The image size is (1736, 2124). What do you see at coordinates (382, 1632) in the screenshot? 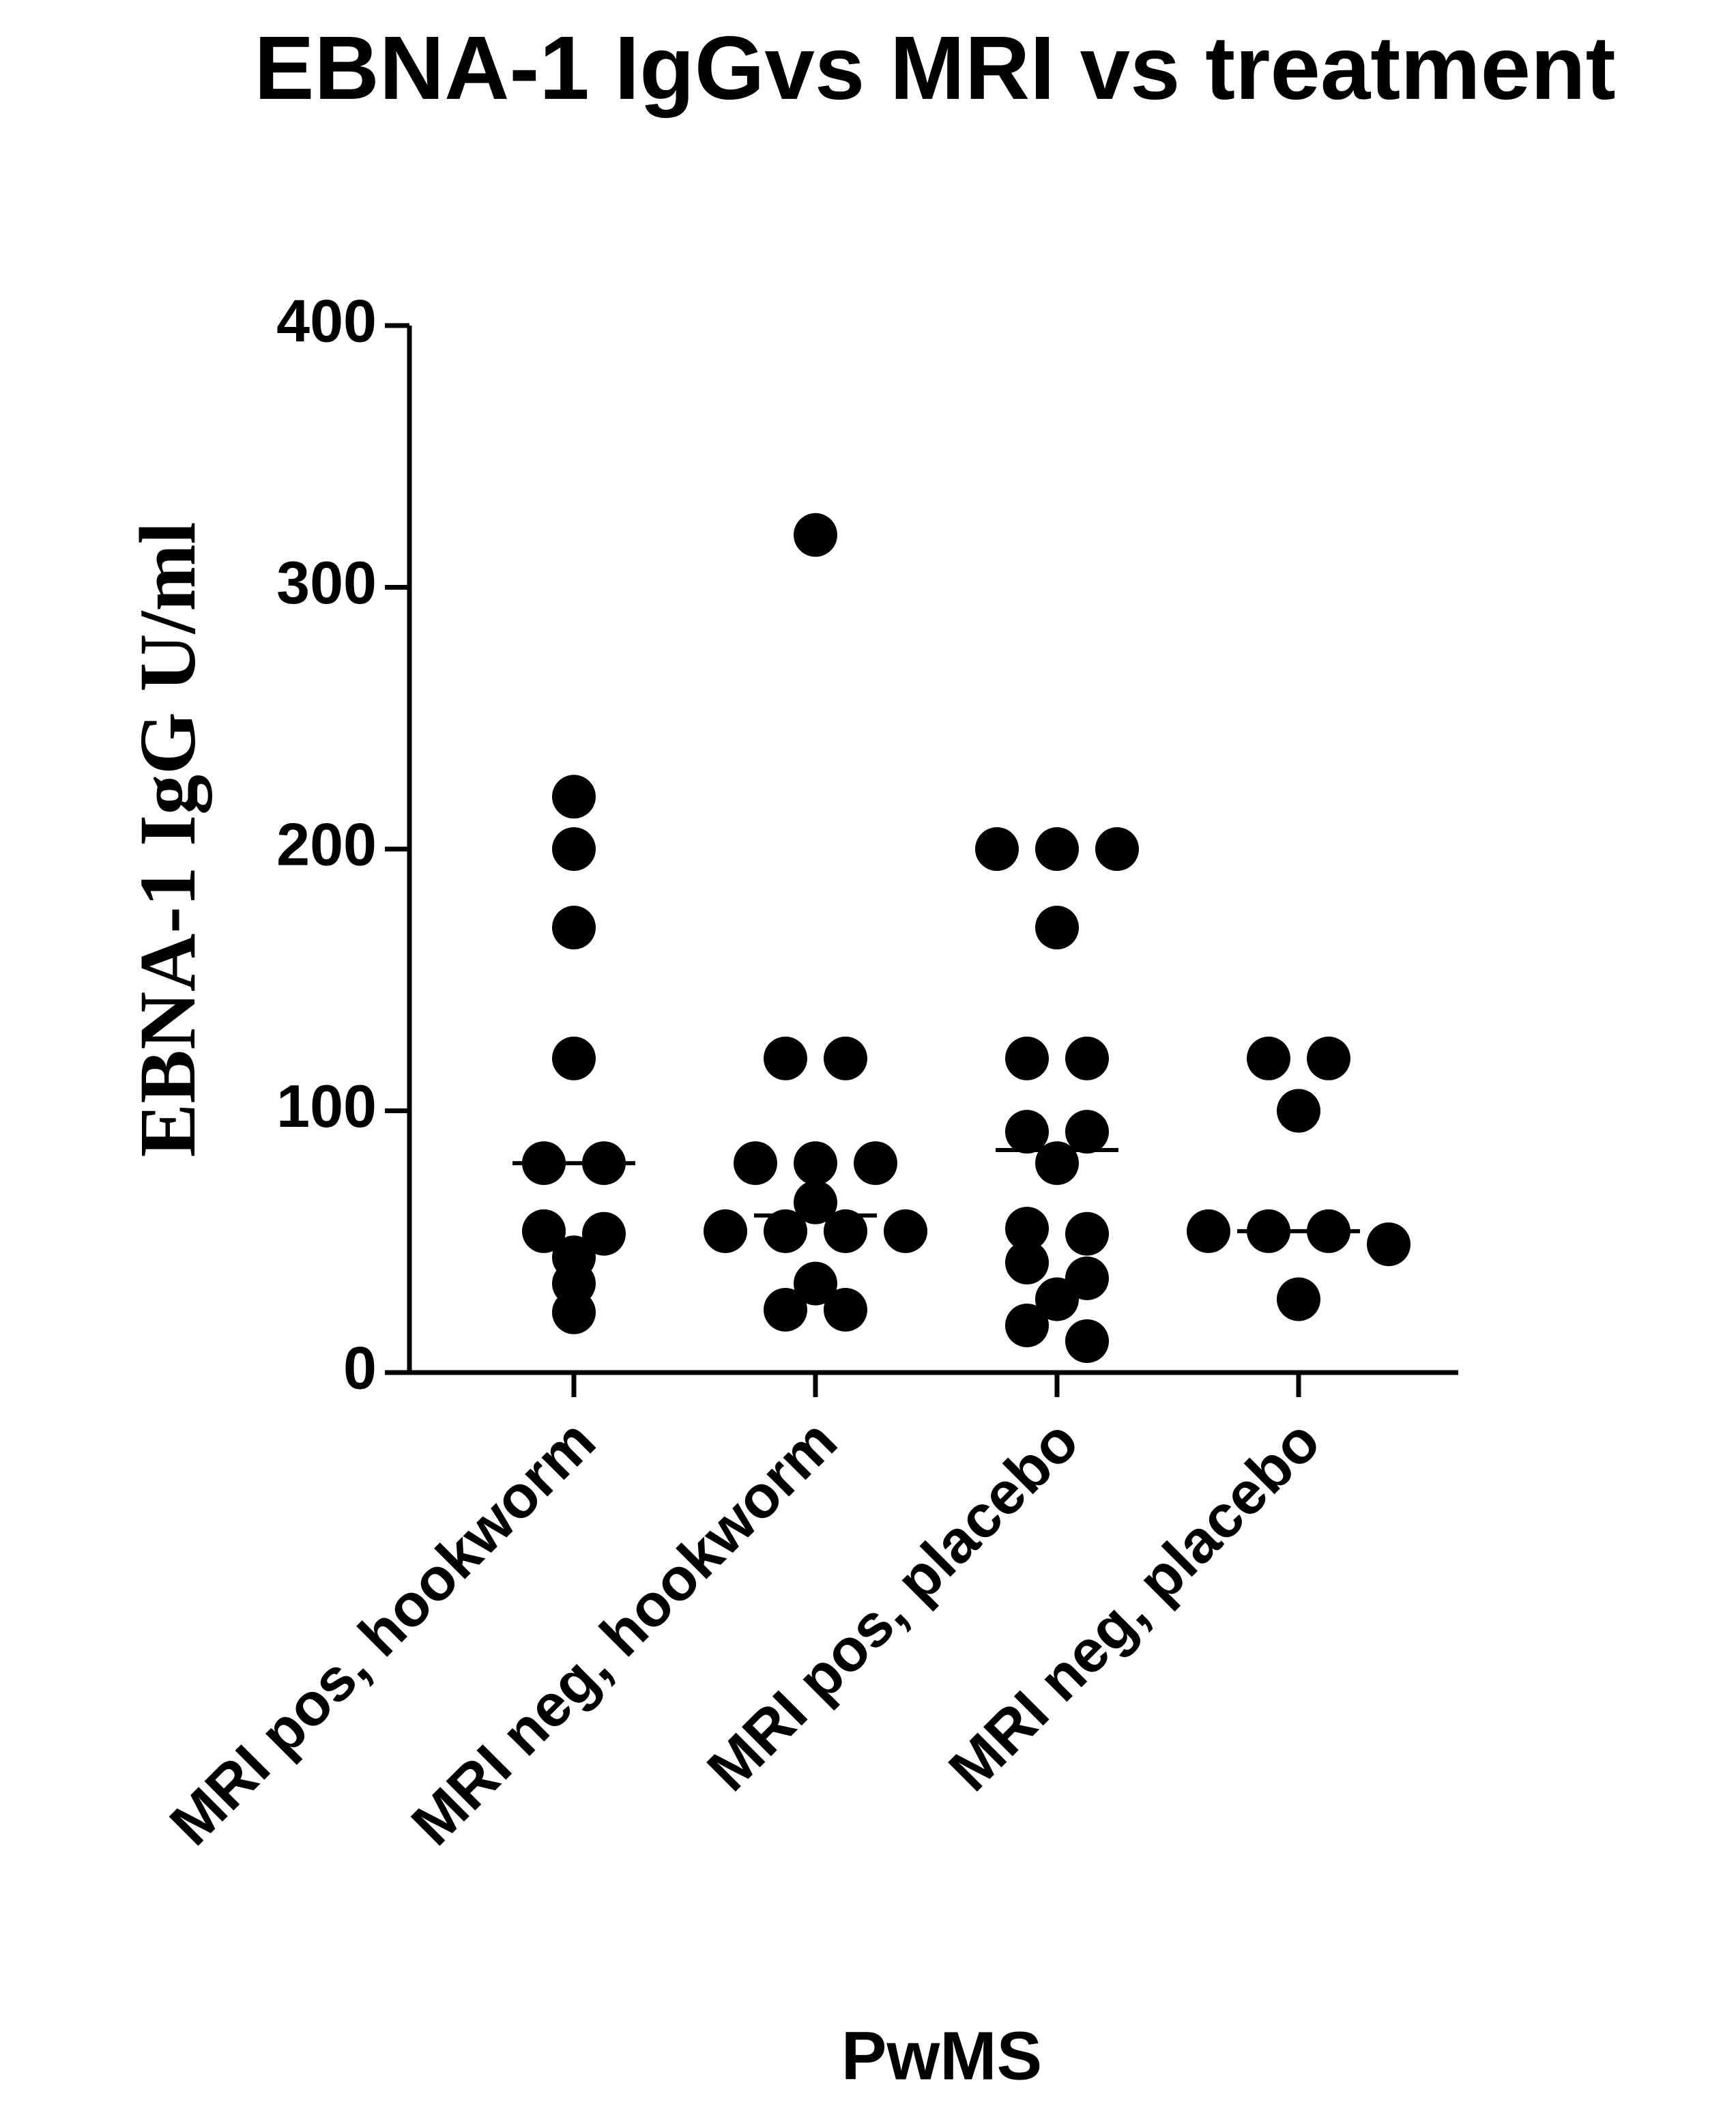
I see `x-tick-label: MRI pos, hookworm` at bounding box center [382, 1632].